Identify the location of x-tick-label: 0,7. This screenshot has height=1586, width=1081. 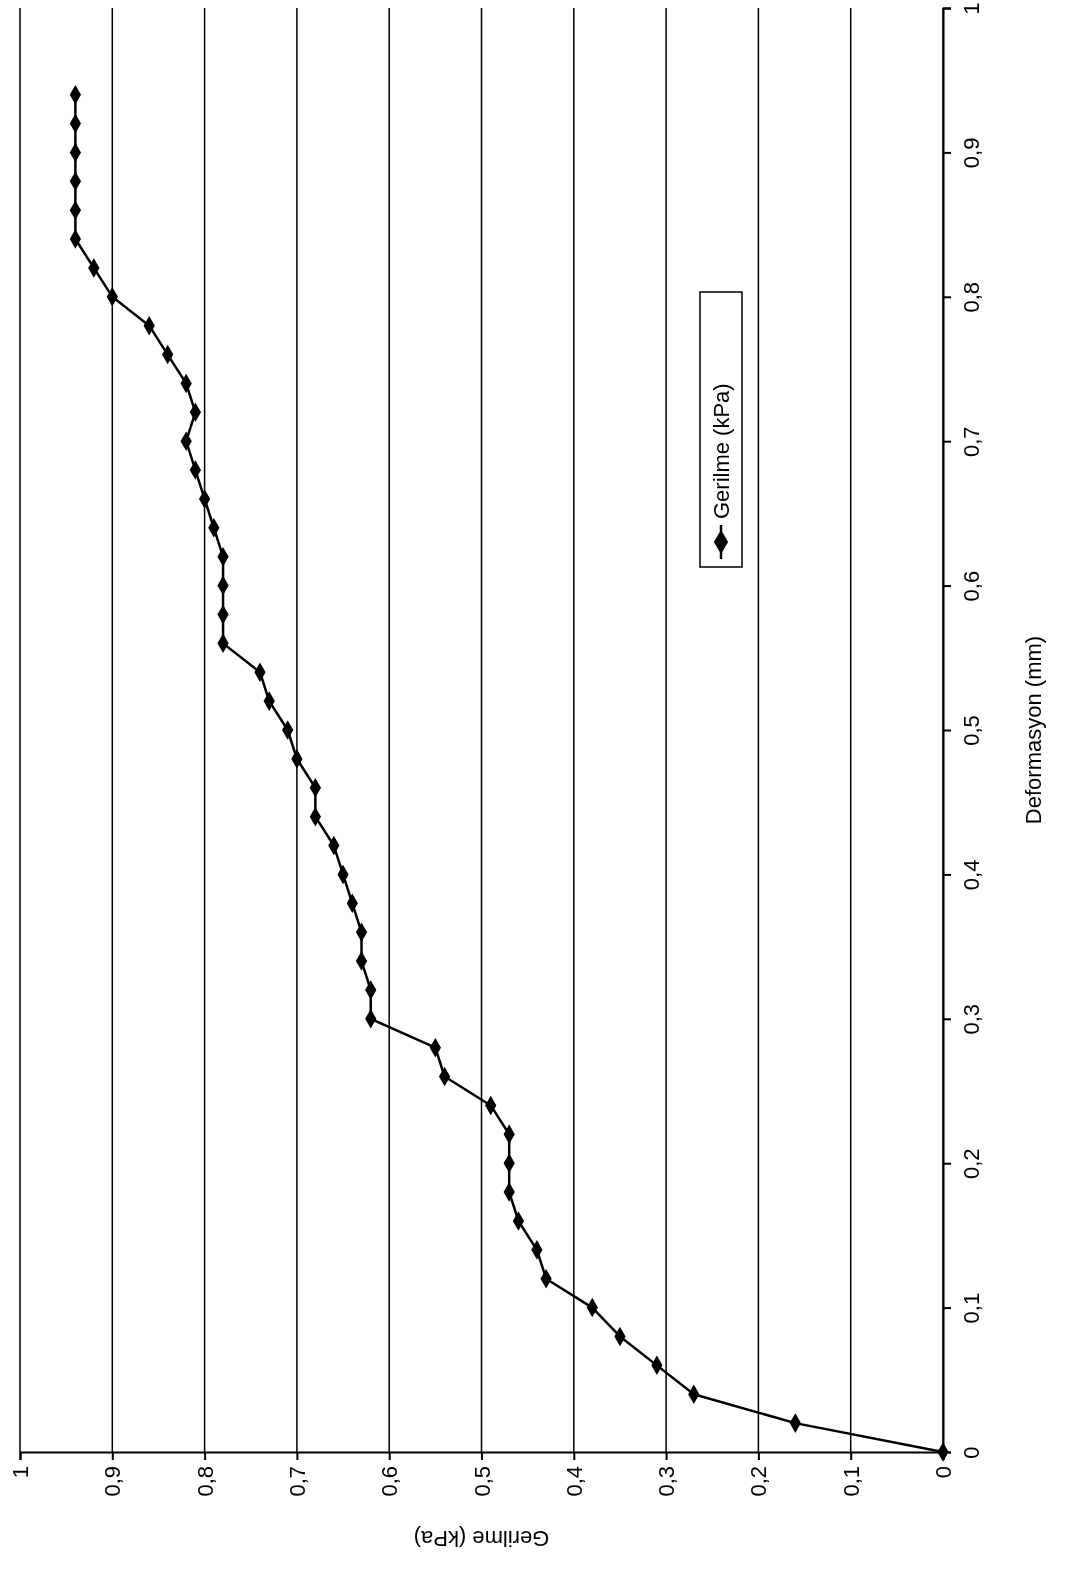
(297, 1481).